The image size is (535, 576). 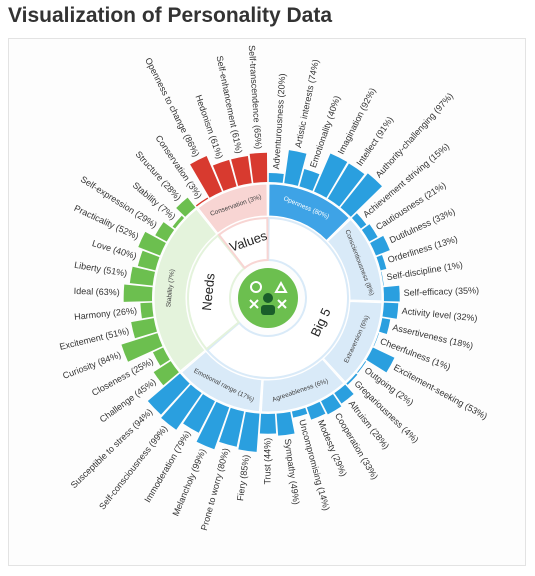 What do you see at coordinates (106, 314) in the screenshot?
I see `facet-label: Harmony (26%)` at bounding box center [106, 314].